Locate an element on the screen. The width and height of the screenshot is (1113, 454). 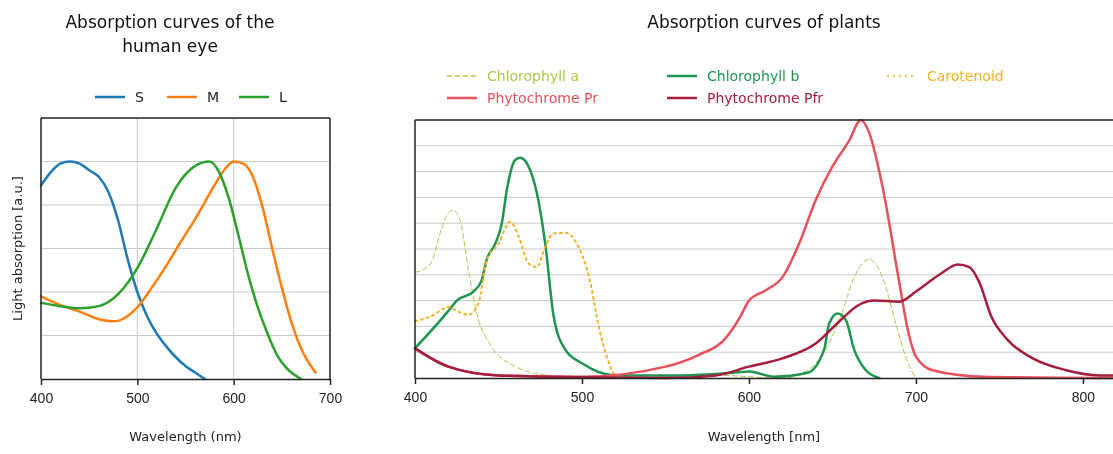
legend-label: Phytochrome Pfr is located at coordinates (765, 98).